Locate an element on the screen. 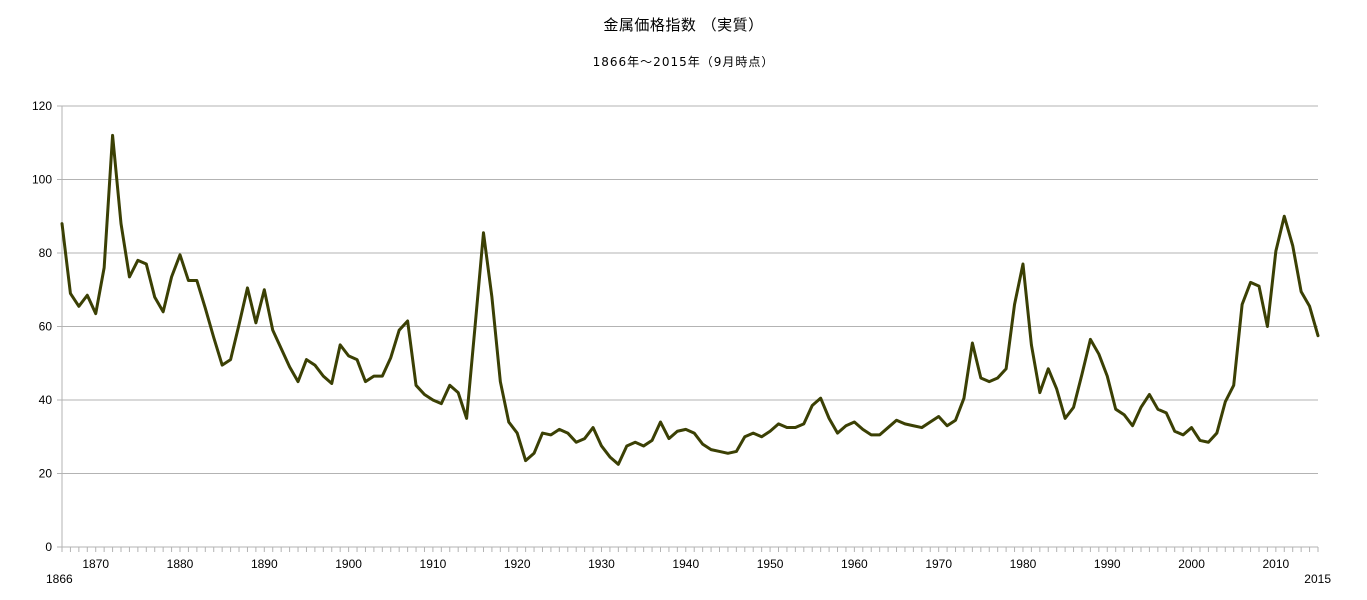  x-tick-label: 1870 is located at coordinates (95, 564).